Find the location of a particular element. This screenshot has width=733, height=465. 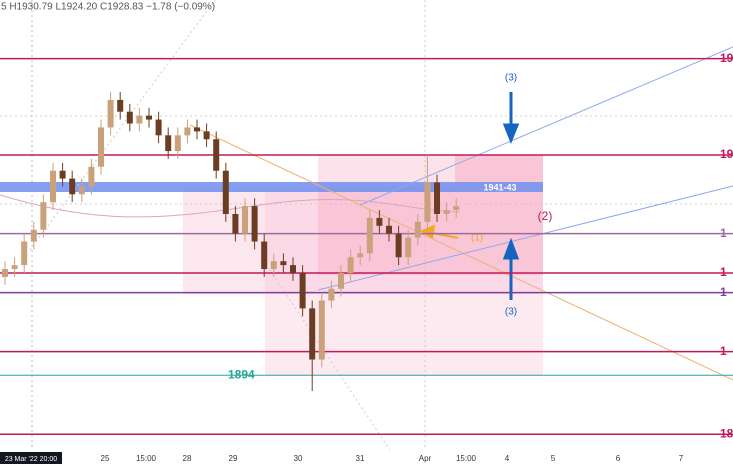

zone-label: 1941-43 is located at coordinates (499, 187).